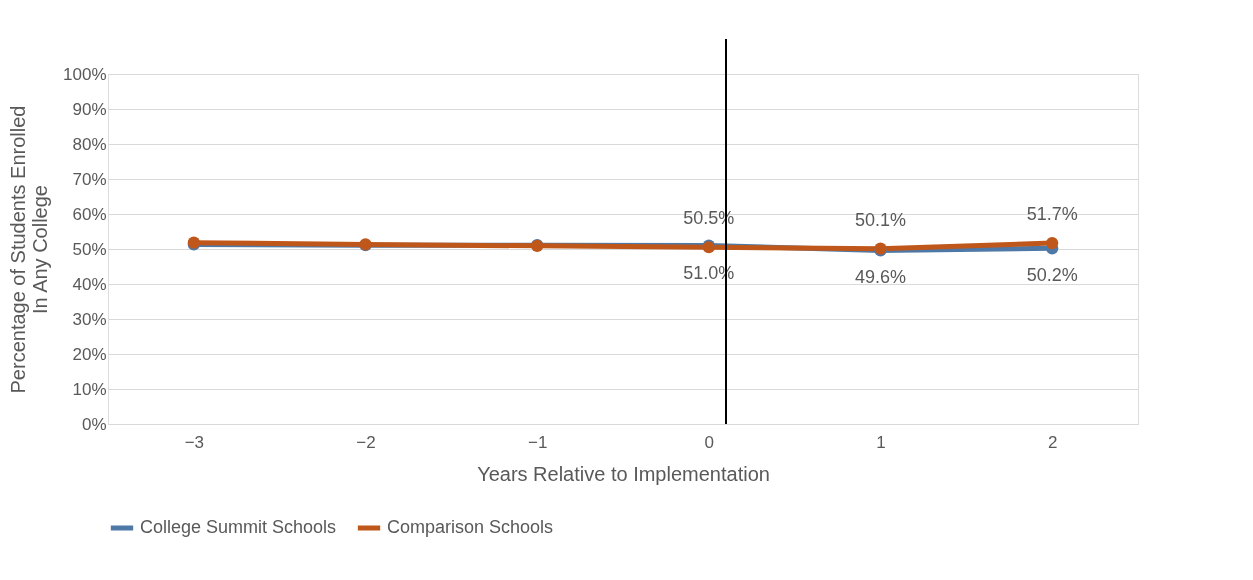 The height and width of the screenshot is (580, 1253). What do you see at coordinates (537, 442) in the screenshot?
I see `x-tick-label: −1` at bounding box center [537, 442].